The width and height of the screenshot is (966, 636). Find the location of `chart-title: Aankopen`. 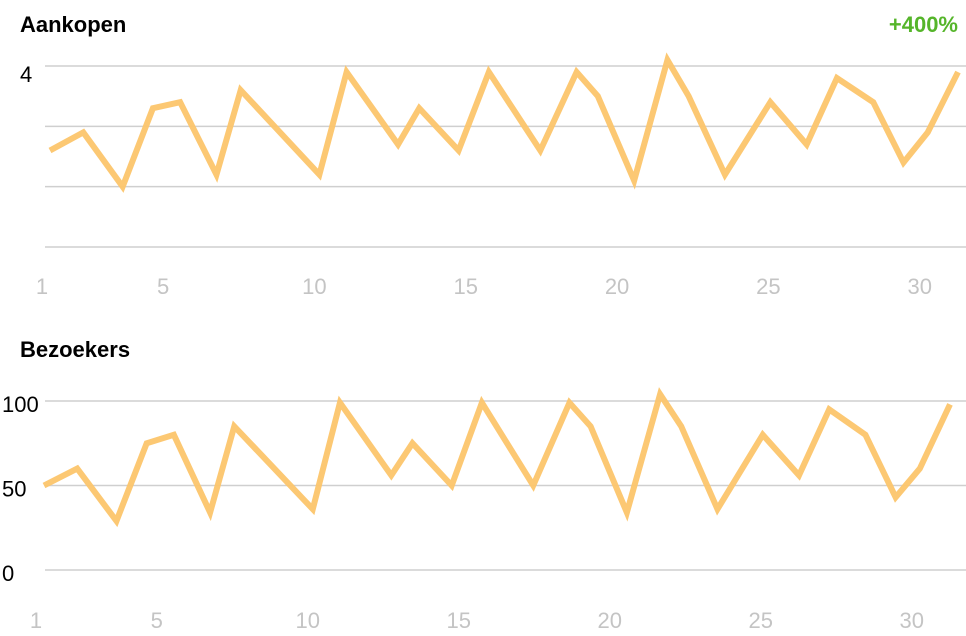

chart-title: Aankopen is located at coordinates (73, 24).